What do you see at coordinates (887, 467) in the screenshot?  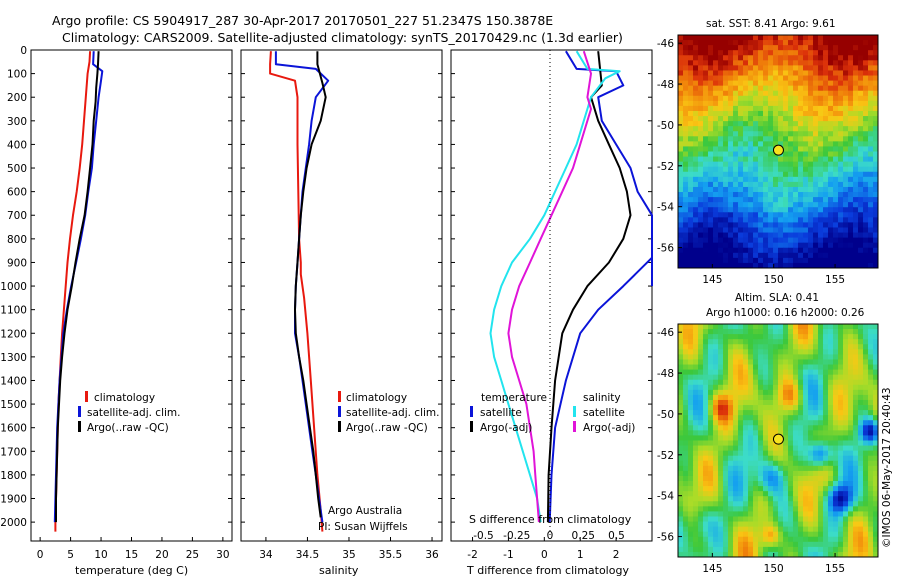 I see `imos-credit: ©IMOS 06-May-2017 20:40:43` at bounding box center [887, 467].